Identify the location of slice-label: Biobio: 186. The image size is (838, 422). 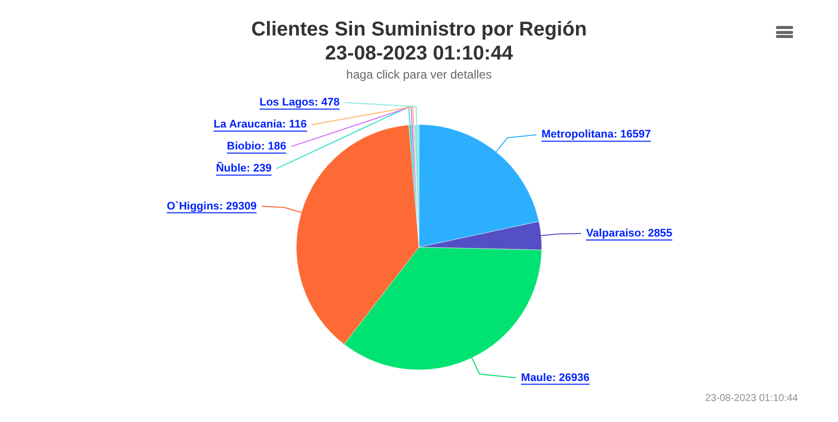
(256, 146).